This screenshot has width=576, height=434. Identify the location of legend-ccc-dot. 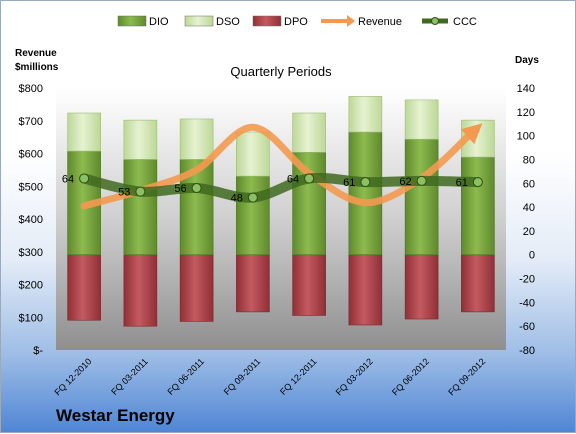
(435, 21).